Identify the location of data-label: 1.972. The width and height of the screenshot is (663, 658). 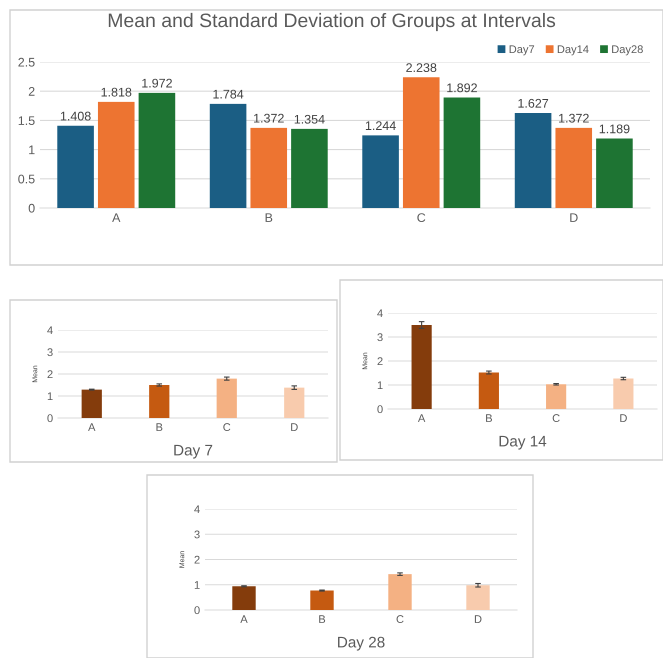
(157, 83).